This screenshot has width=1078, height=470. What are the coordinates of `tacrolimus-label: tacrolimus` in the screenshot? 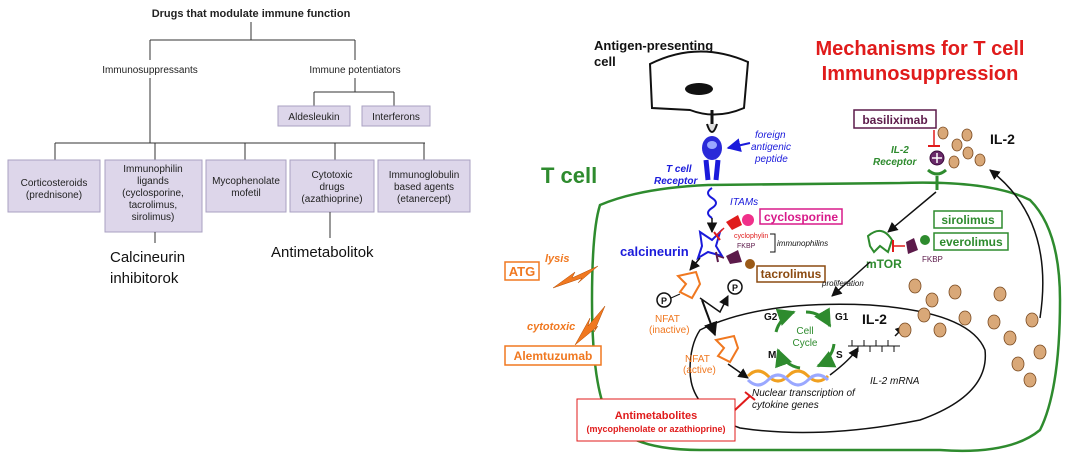 It's located at (791, 274).